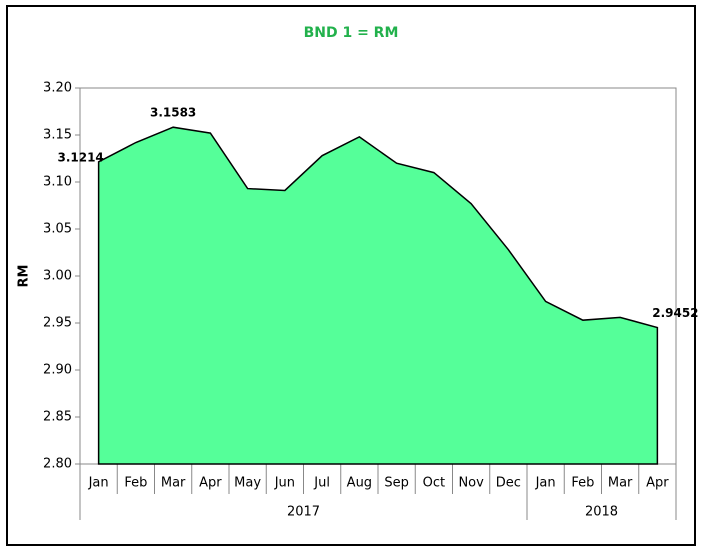  What do you see at coordinates (57, 229) in the screenshot?
I see `y-tick-label: 3.05` at bounding box center [57, 229].